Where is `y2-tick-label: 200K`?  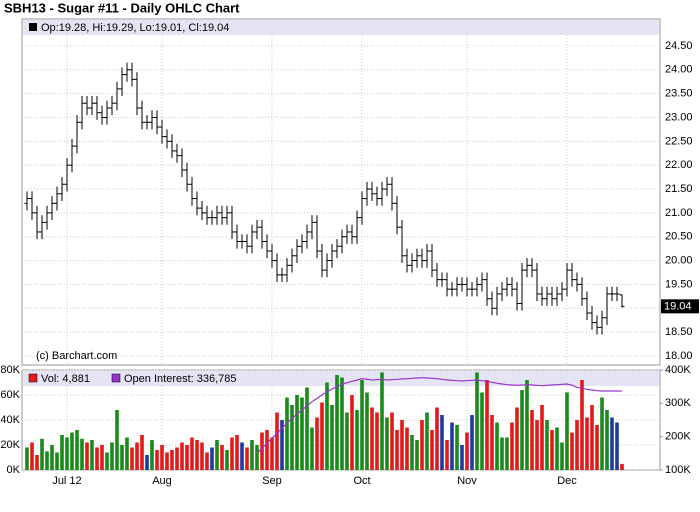 y2-tick-label: 200K is located at coordinates (678, 437).